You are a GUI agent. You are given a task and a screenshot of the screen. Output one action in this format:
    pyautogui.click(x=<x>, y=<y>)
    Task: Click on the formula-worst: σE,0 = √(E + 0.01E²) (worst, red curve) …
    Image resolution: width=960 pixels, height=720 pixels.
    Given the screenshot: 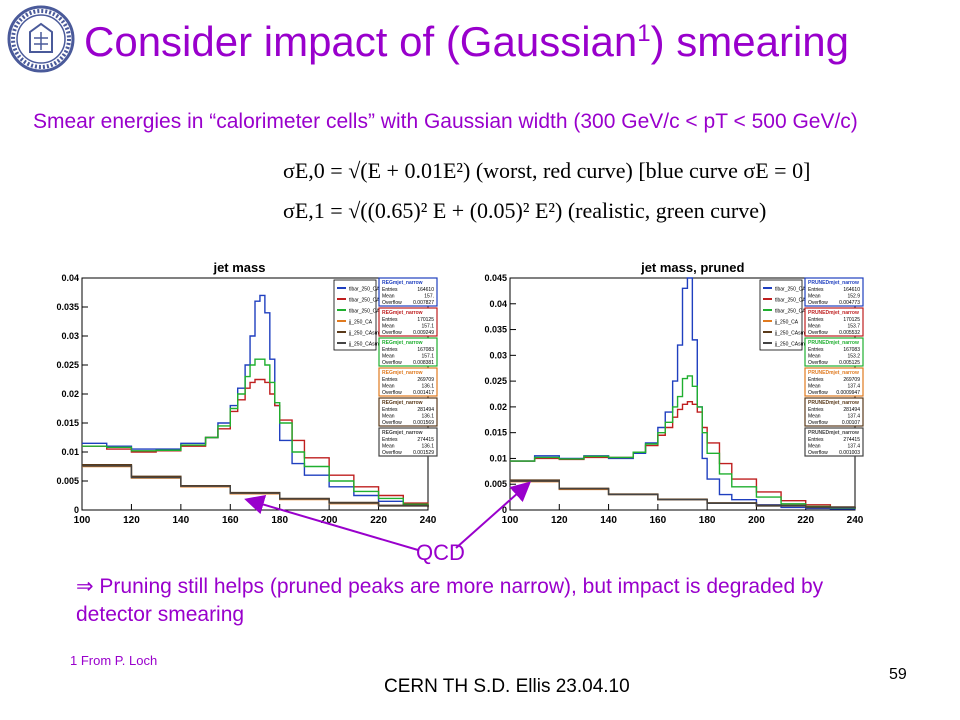 What is the action you would take?
    pyautogui.click(x=546, y=171)
    